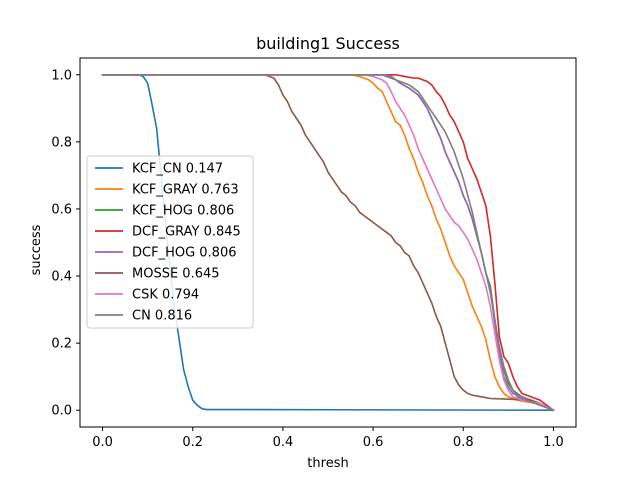  Describe the element at coordinates (61, 277) in the screenshot. I see `y-tick-label: 0.4` at that location.